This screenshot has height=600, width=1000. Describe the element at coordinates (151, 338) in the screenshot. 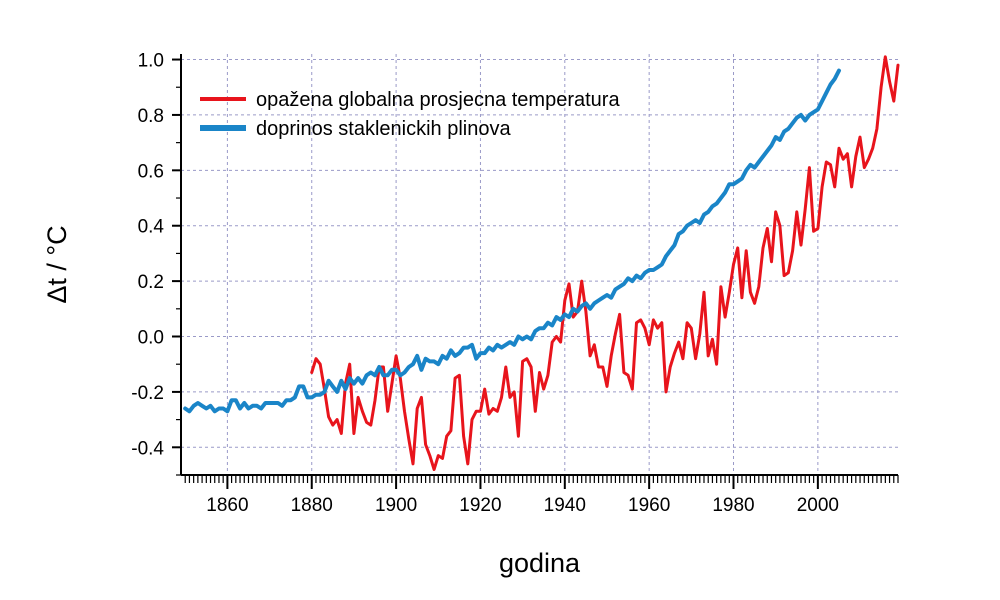

I see `y-tick-label: 0.0` at that location.